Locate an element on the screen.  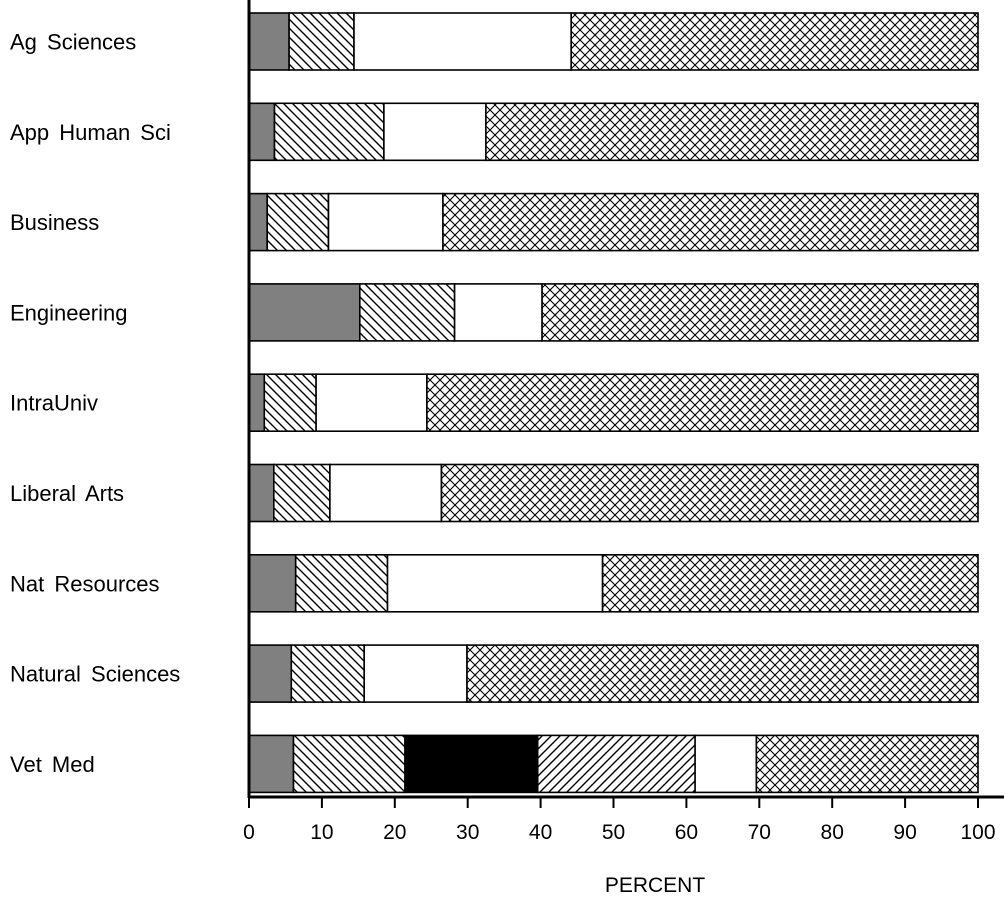
x-tick-label: 30 is located at coordinates (467, 832).